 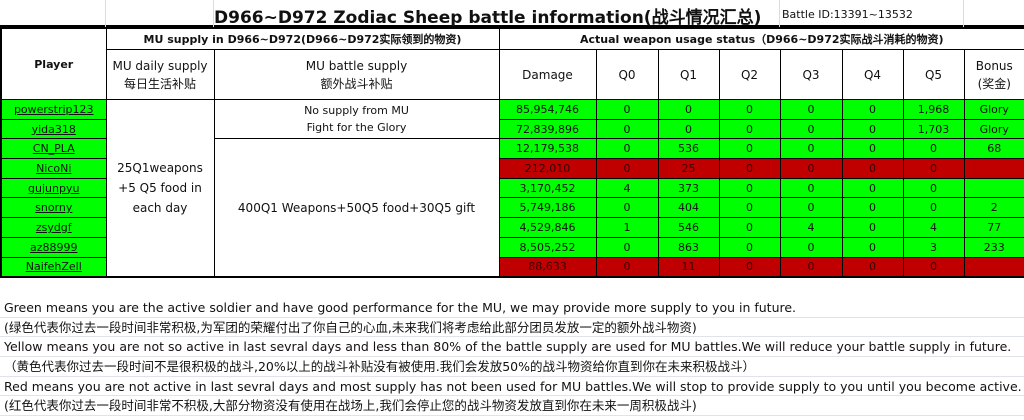 I want to click on player-link: zsydgf, so click(x=53, y=227).